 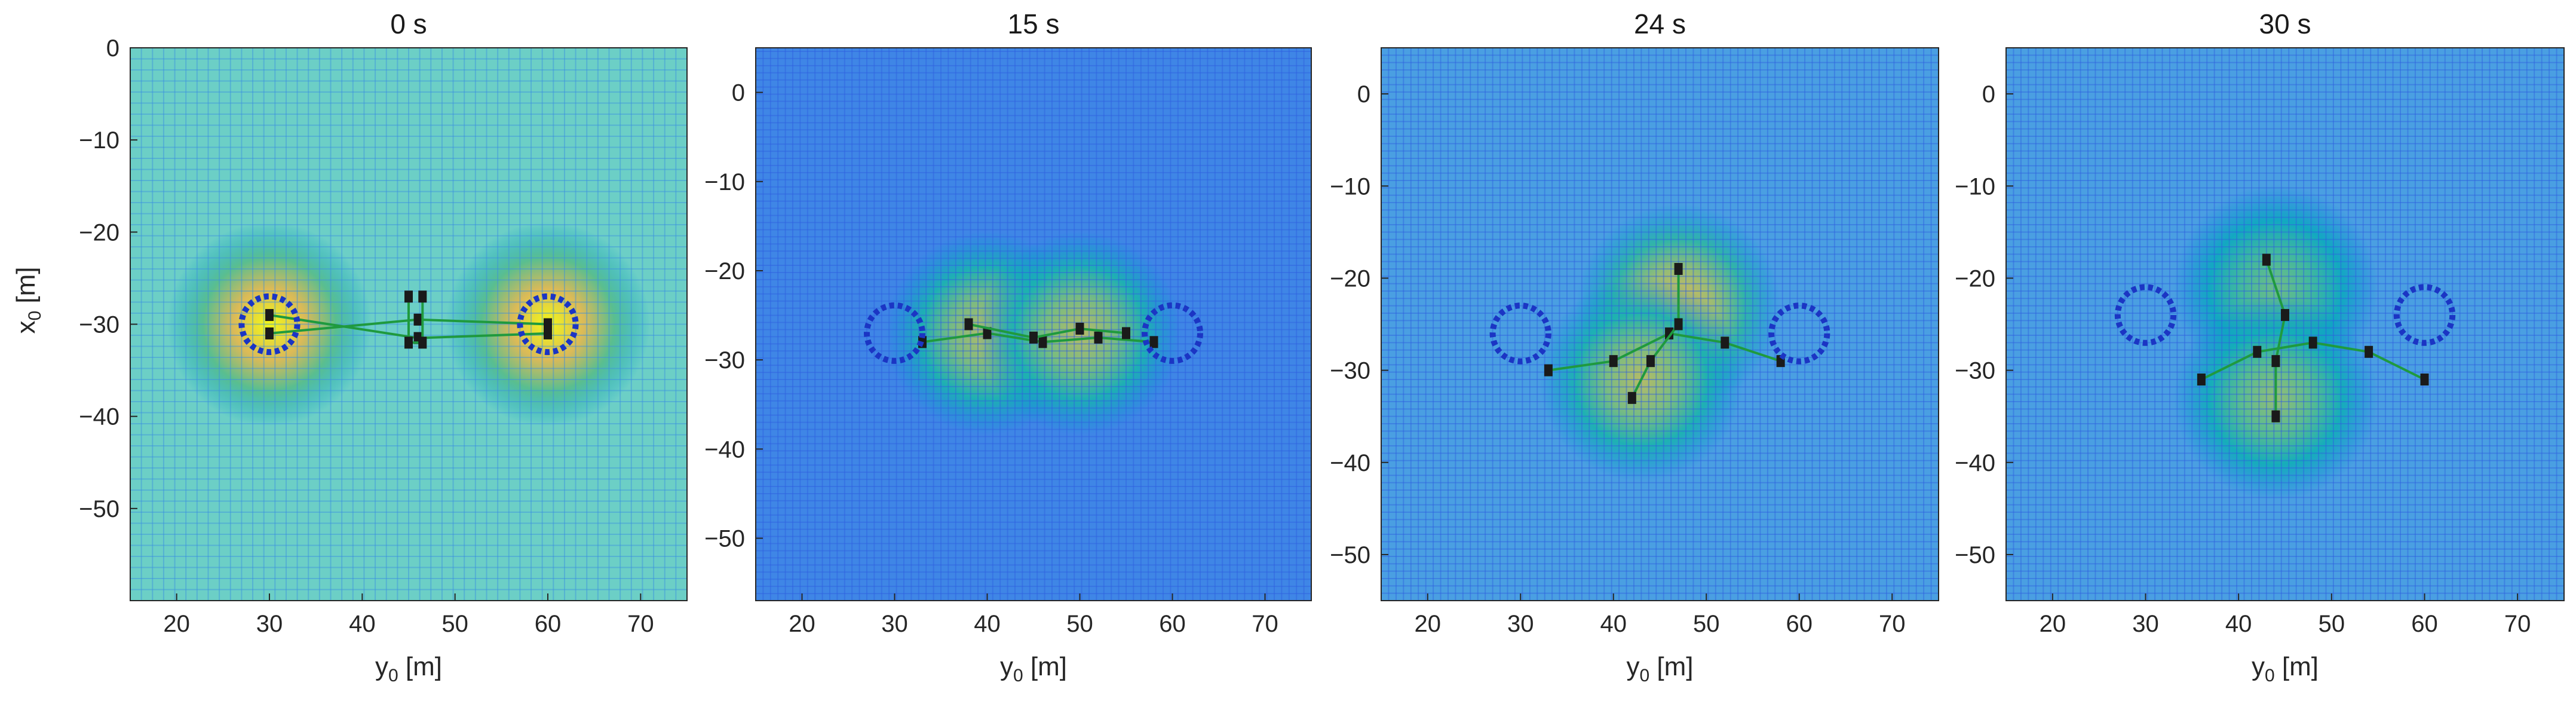 What do you see at coordinates (269, 325) in the screenshot?
I see `heat-hotspot` at bounding box center [269, 325].